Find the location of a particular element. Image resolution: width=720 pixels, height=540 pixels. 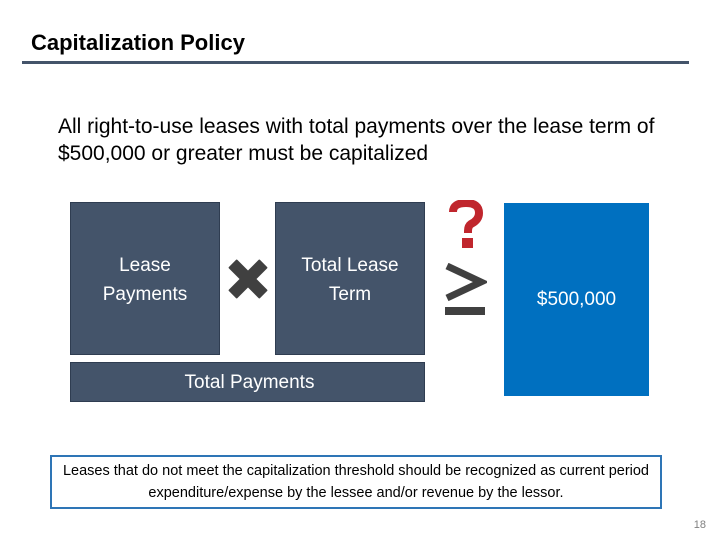

lease-payments-label: Lease Payments is located at coordinates (145, 280).